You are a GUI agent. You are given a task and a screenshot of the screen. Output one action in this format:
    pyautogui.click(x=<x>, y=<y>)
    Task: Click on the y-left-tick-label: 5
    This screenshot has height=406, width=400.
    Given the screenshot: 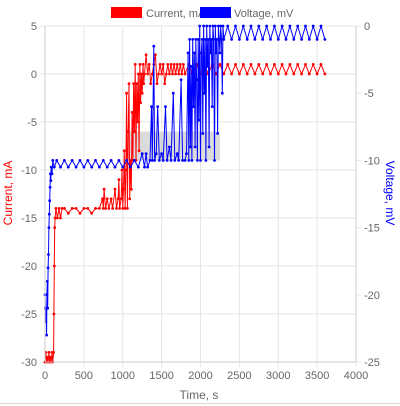 What is the action you would take?
    pyautogui.click(x=34, y=27)
    